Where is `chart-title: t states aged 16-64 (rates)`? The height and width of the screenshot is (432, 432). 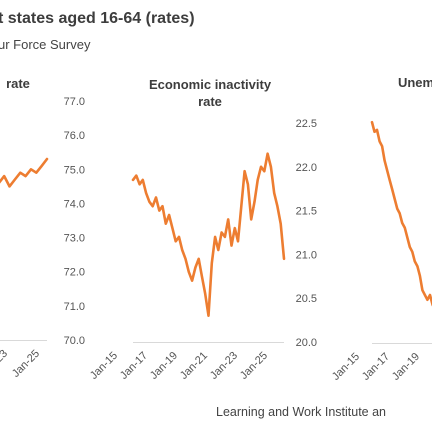 chart-title: t states aged 16-64 (rates) is located at coordinates (97, 18).